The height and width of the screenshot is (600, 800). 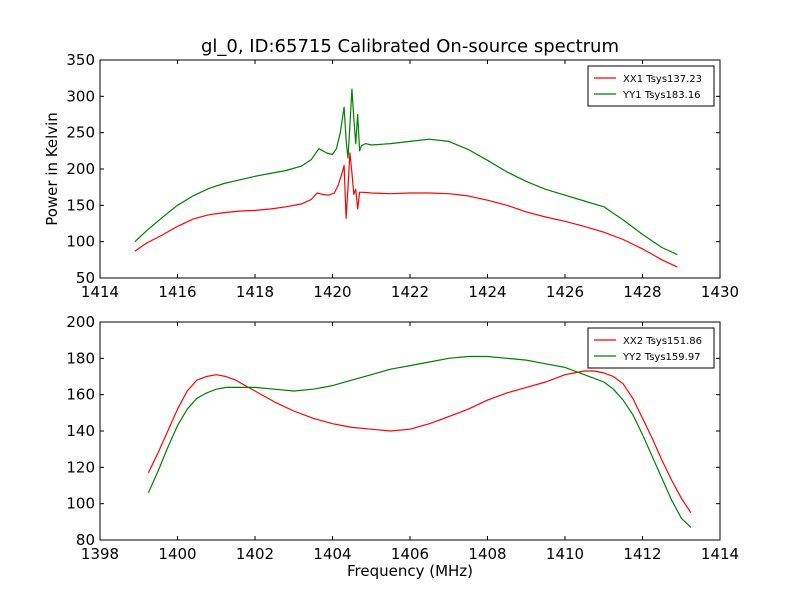 I want to click on x-tick-label: 1398, so click(x=100, y=554).